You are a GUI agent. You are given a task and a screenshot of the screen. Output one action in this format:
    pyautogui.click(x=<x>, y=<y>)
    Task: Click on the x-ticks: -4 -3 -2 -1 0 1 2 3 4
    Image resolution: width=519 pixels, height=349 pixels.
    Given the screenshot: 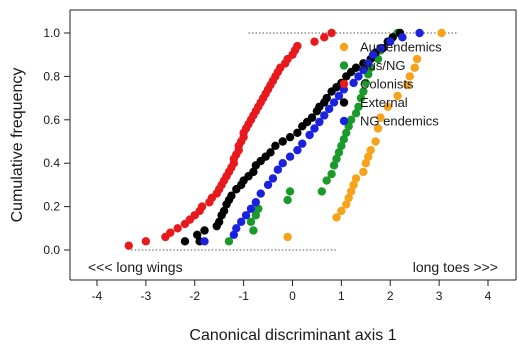 What is the action you would take?
    pyautogui.click(x=292, y=291)
    